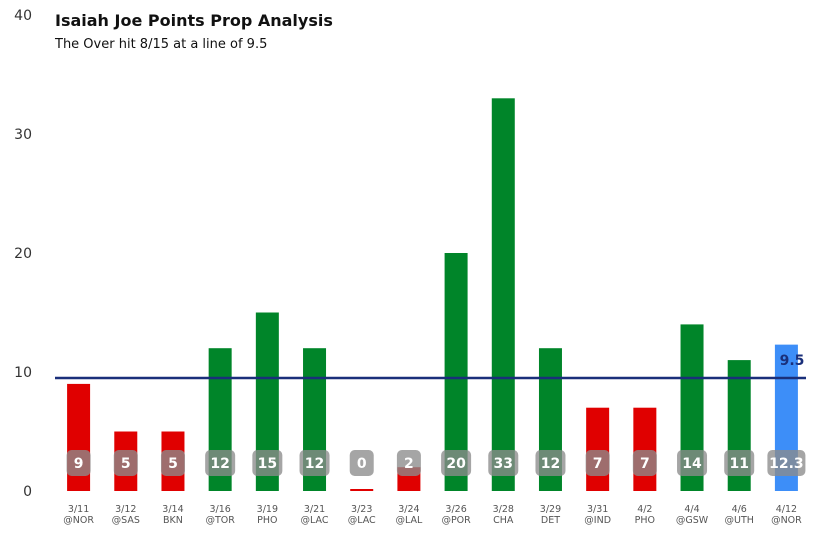  What do you see at coordinates (739, 520) in the screenshot?
I see `x-tick-opponent: @UTH` at bounding box center [739, 520].